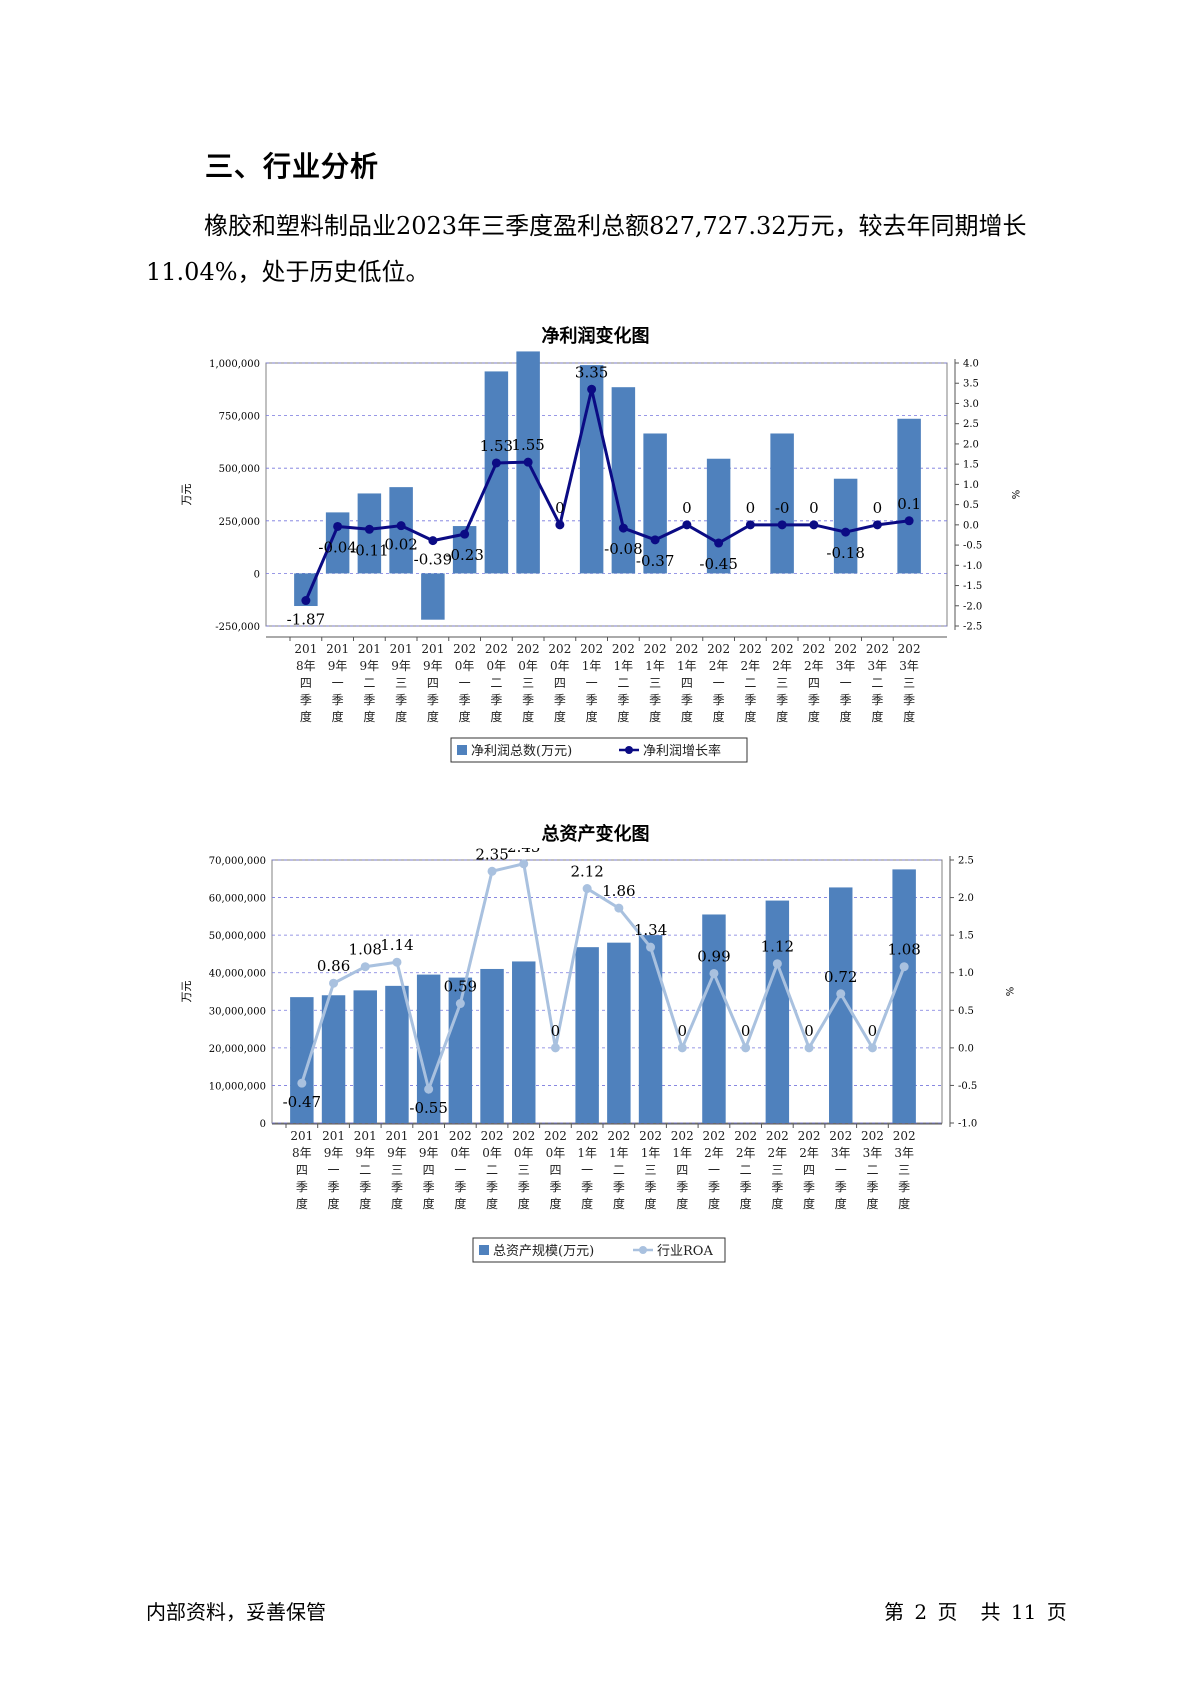 The image size is (1191, 1684). I want to click on series-line, so click(607, 495).